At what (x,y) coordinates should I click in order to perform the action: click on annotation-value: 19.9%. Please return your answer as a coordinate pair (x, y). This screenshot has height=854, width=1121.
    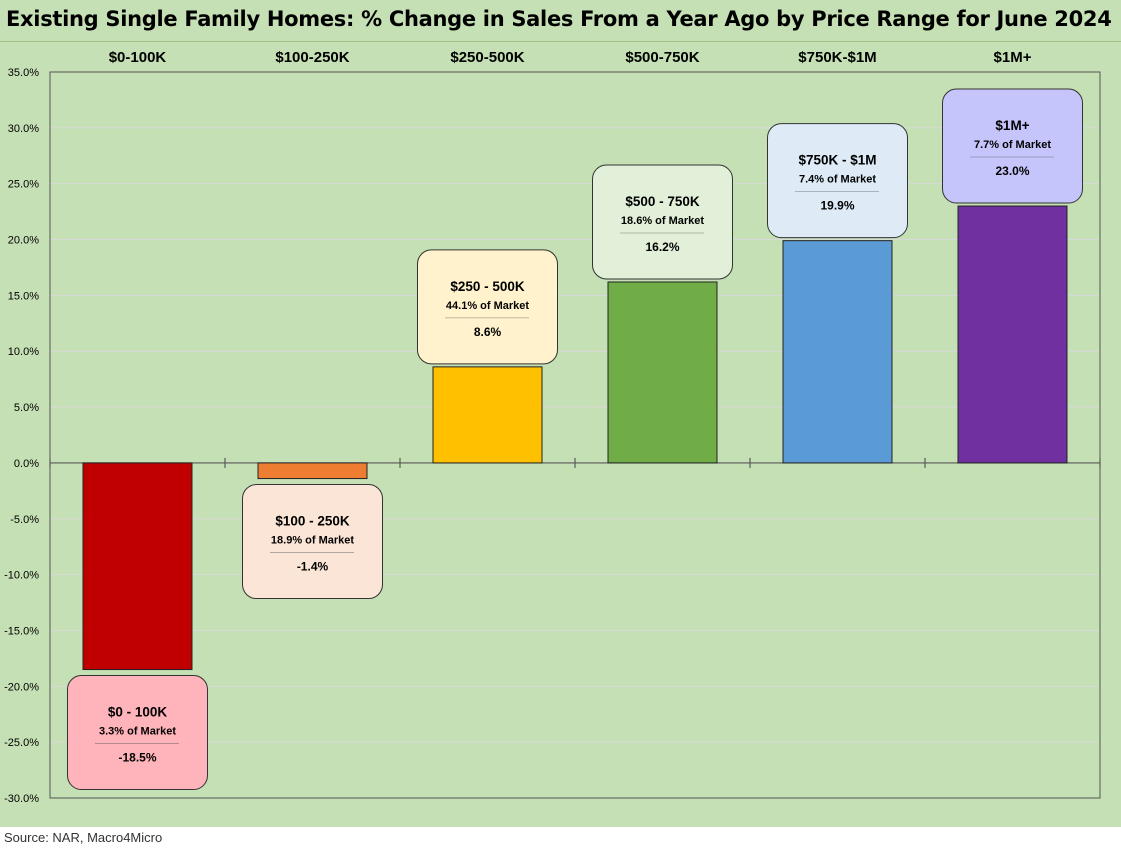
    Looking at the image, I should click on (837, 206).